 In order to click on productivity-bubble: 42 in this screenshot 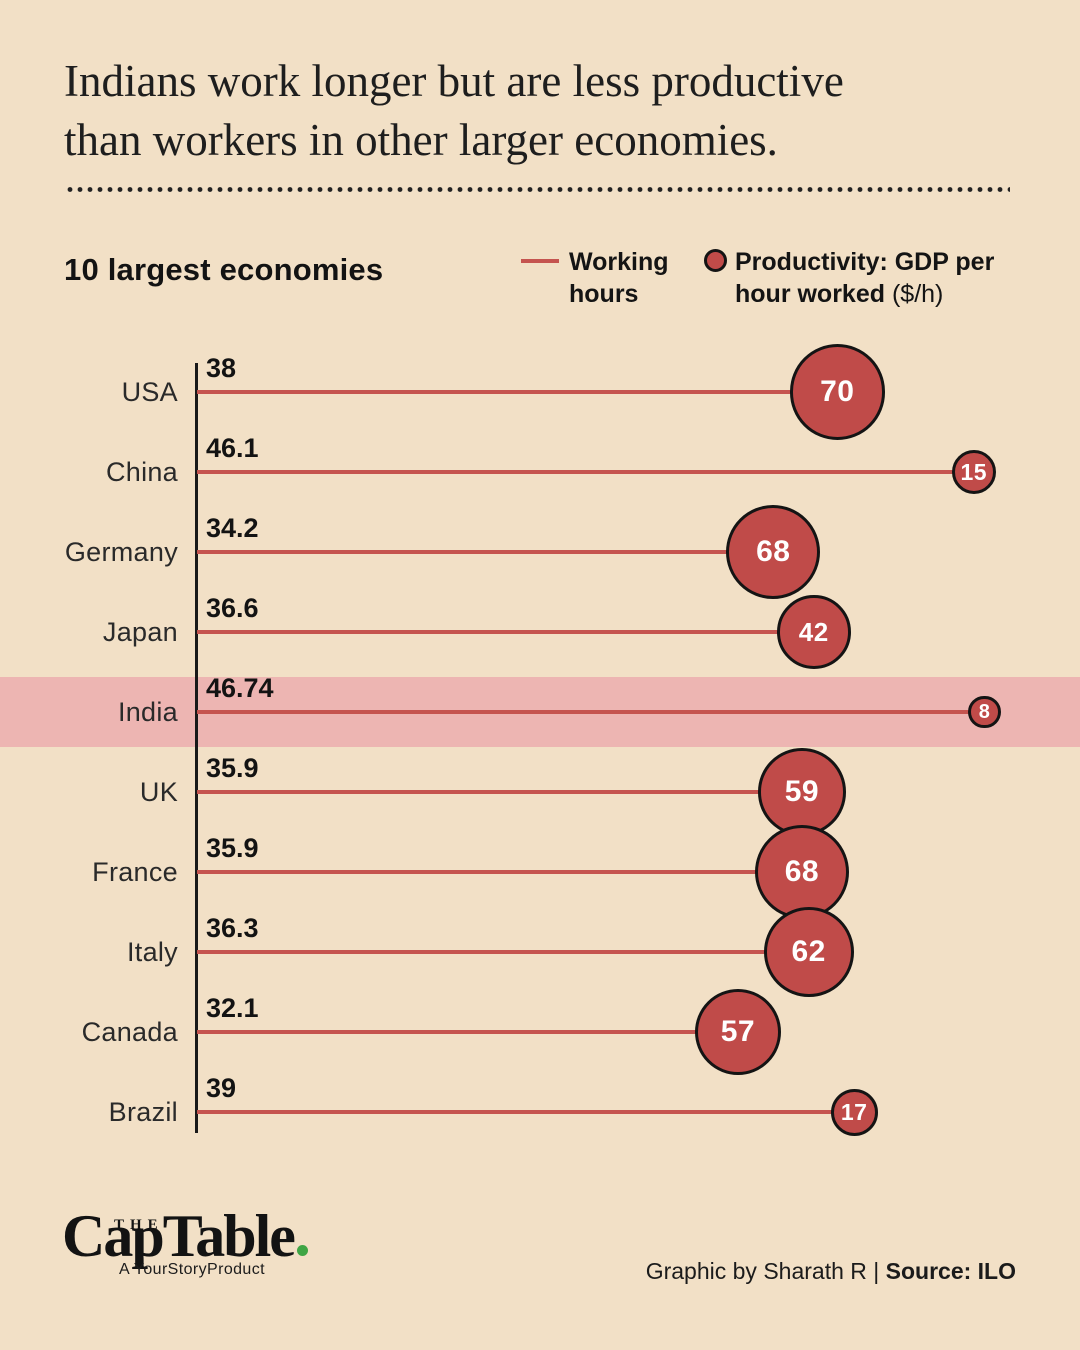, I will do `click(813, 632)`.